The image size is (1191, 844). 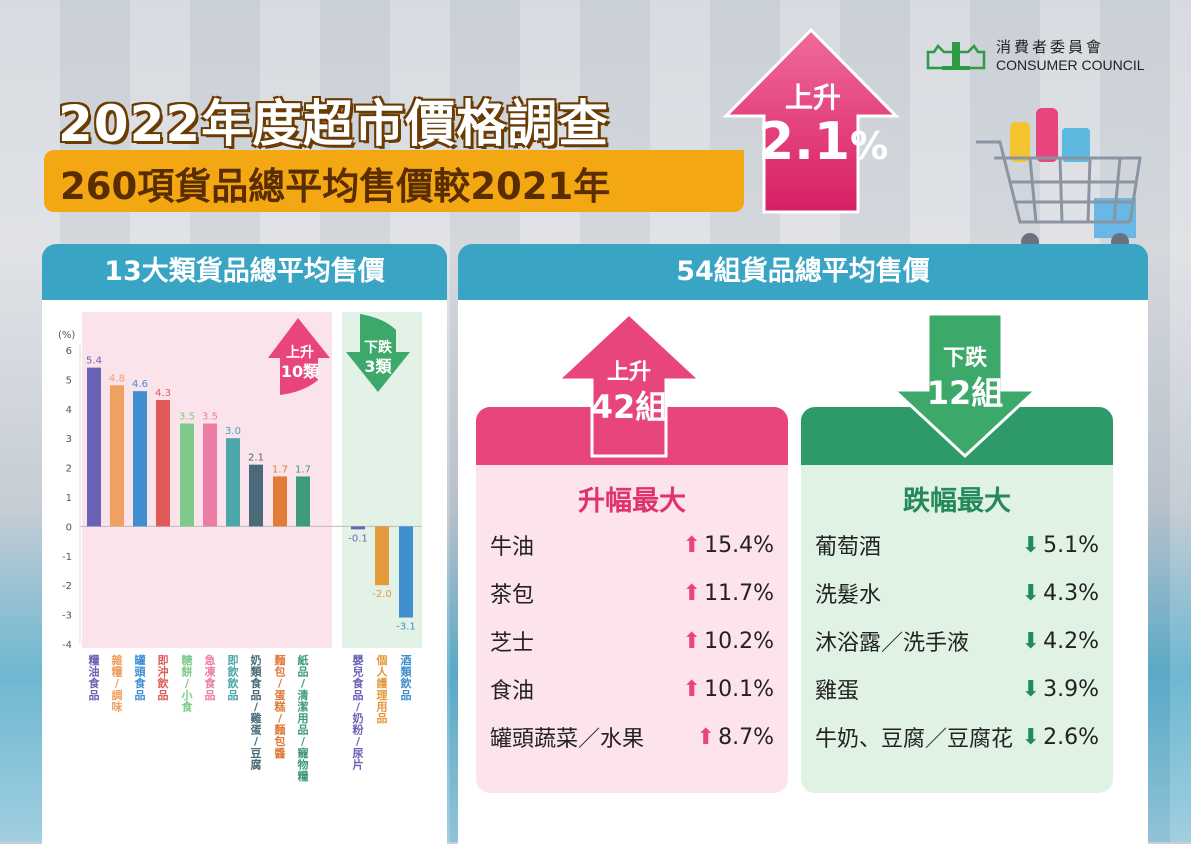 I want to click on overall-rise-arrow-icon, so click(x=811, y=120).